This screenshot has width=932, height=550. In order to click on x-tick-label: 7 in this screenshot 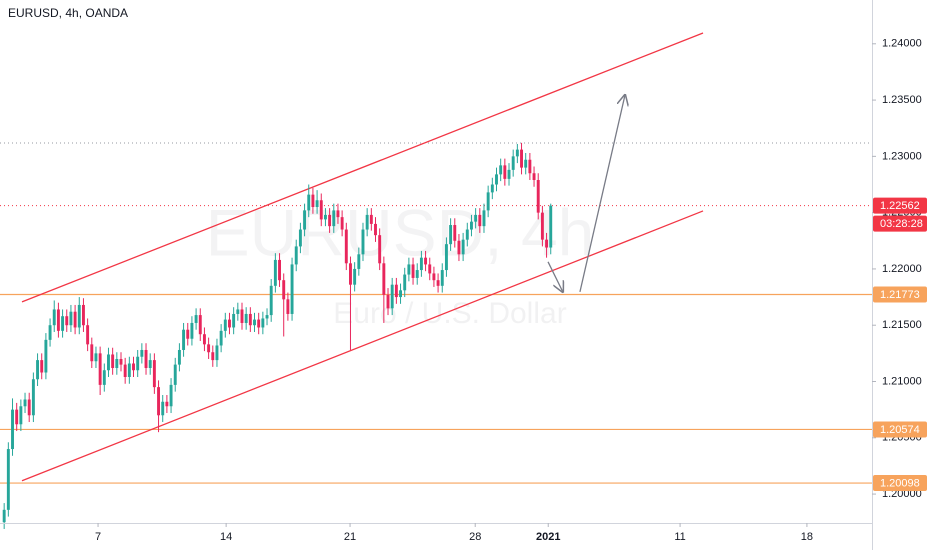, I will do `click(98, 537)`.